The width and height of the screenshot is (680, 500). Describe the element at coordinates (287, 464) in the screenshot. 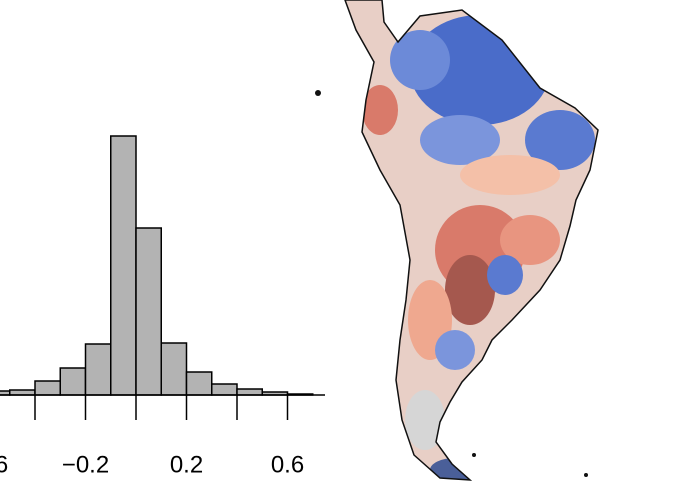

I see `x-tick-label: 0.6` at that location.